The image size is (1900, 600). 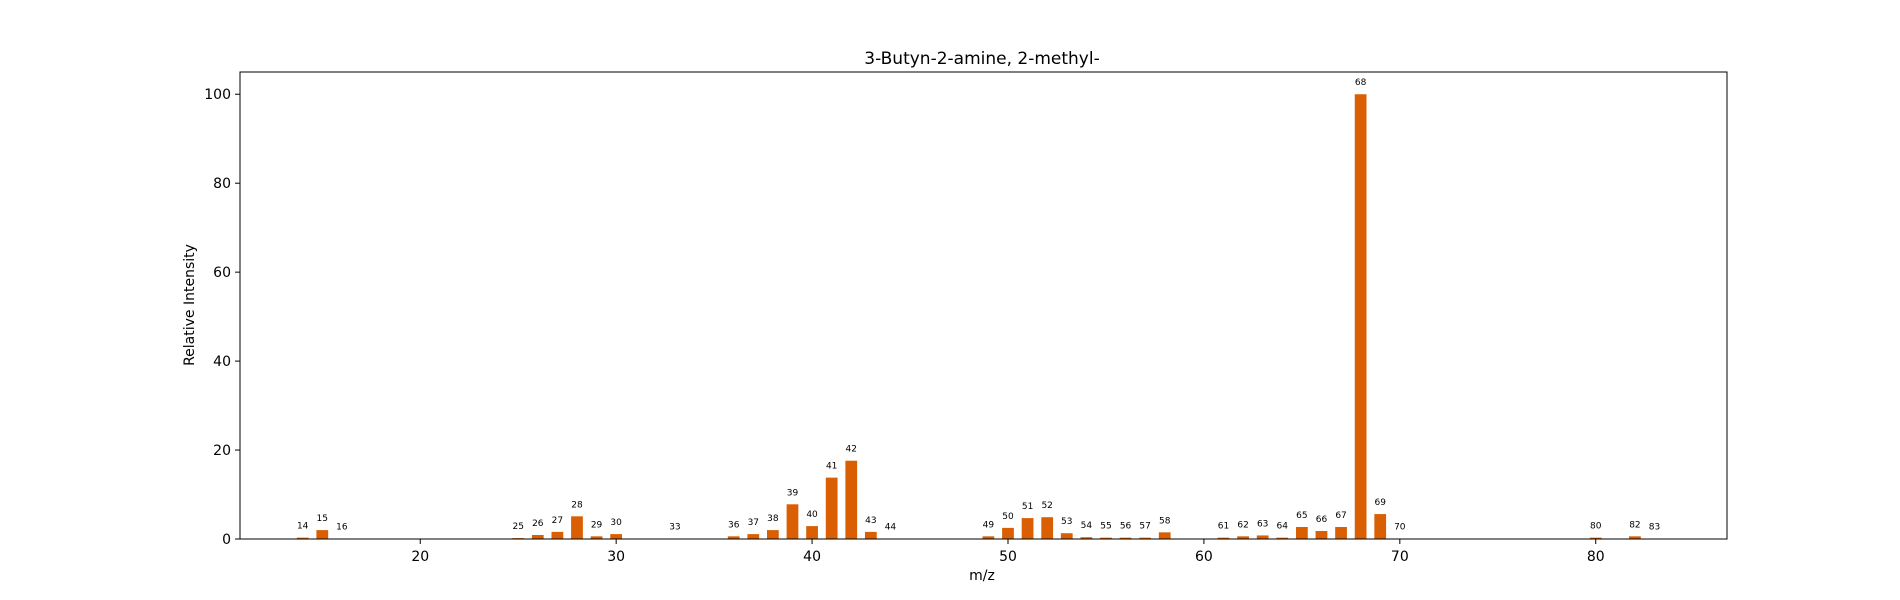 What do you see at coordinates (1400, 557) in the screenshot?
I see `x-tick-label-70: 70` at bounding box center [1400, 557].